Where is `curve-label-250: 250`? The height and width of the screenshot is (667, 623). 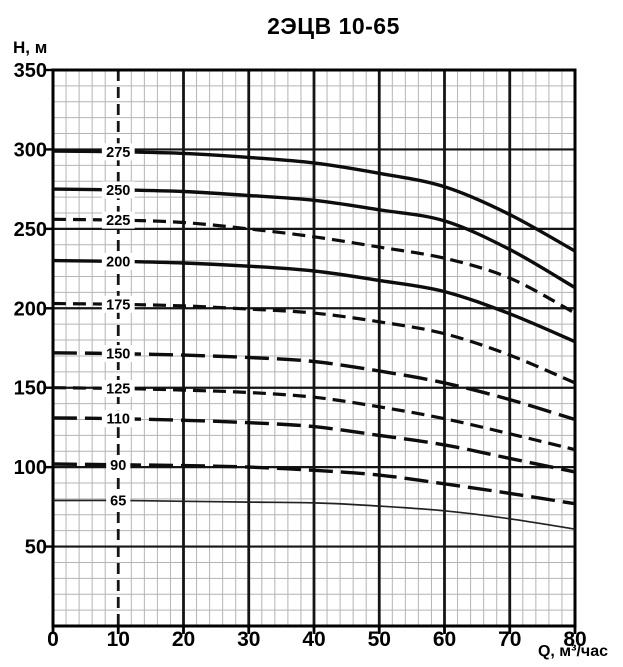
curve-label-250: 250 is located at coordinates (118, 191).